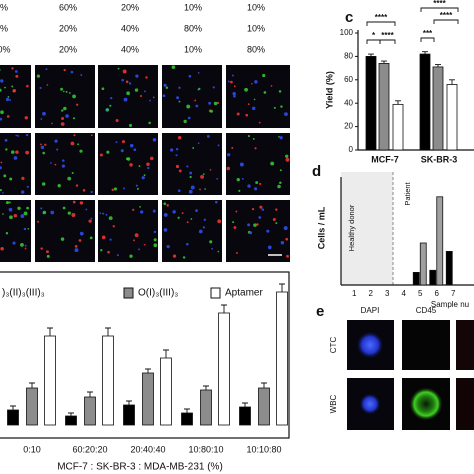 The width and height of the screenshot is (474, 474). What do you see at coordinates (215, 293) in the screenshot?
I see `legend-swatch` at bounding box center [215, 293].